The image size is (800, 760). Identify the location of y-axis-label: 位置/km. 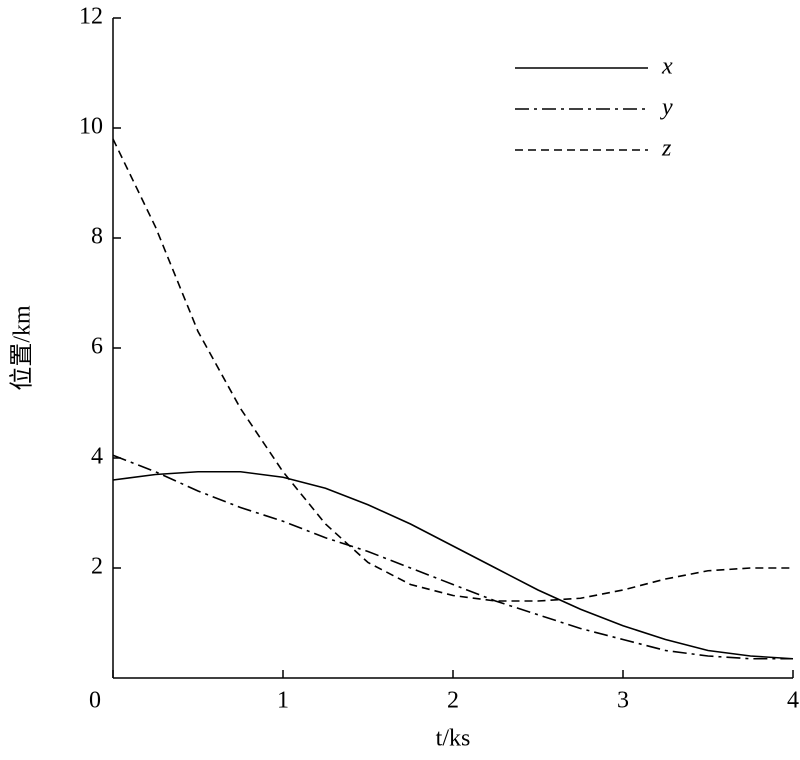
(22, 348).